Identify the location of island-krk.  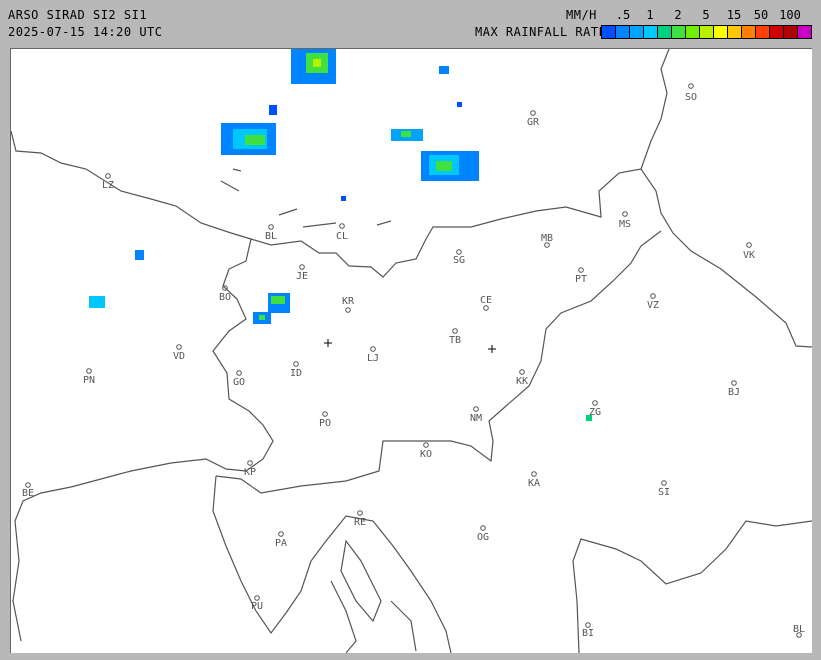
(361, 581).